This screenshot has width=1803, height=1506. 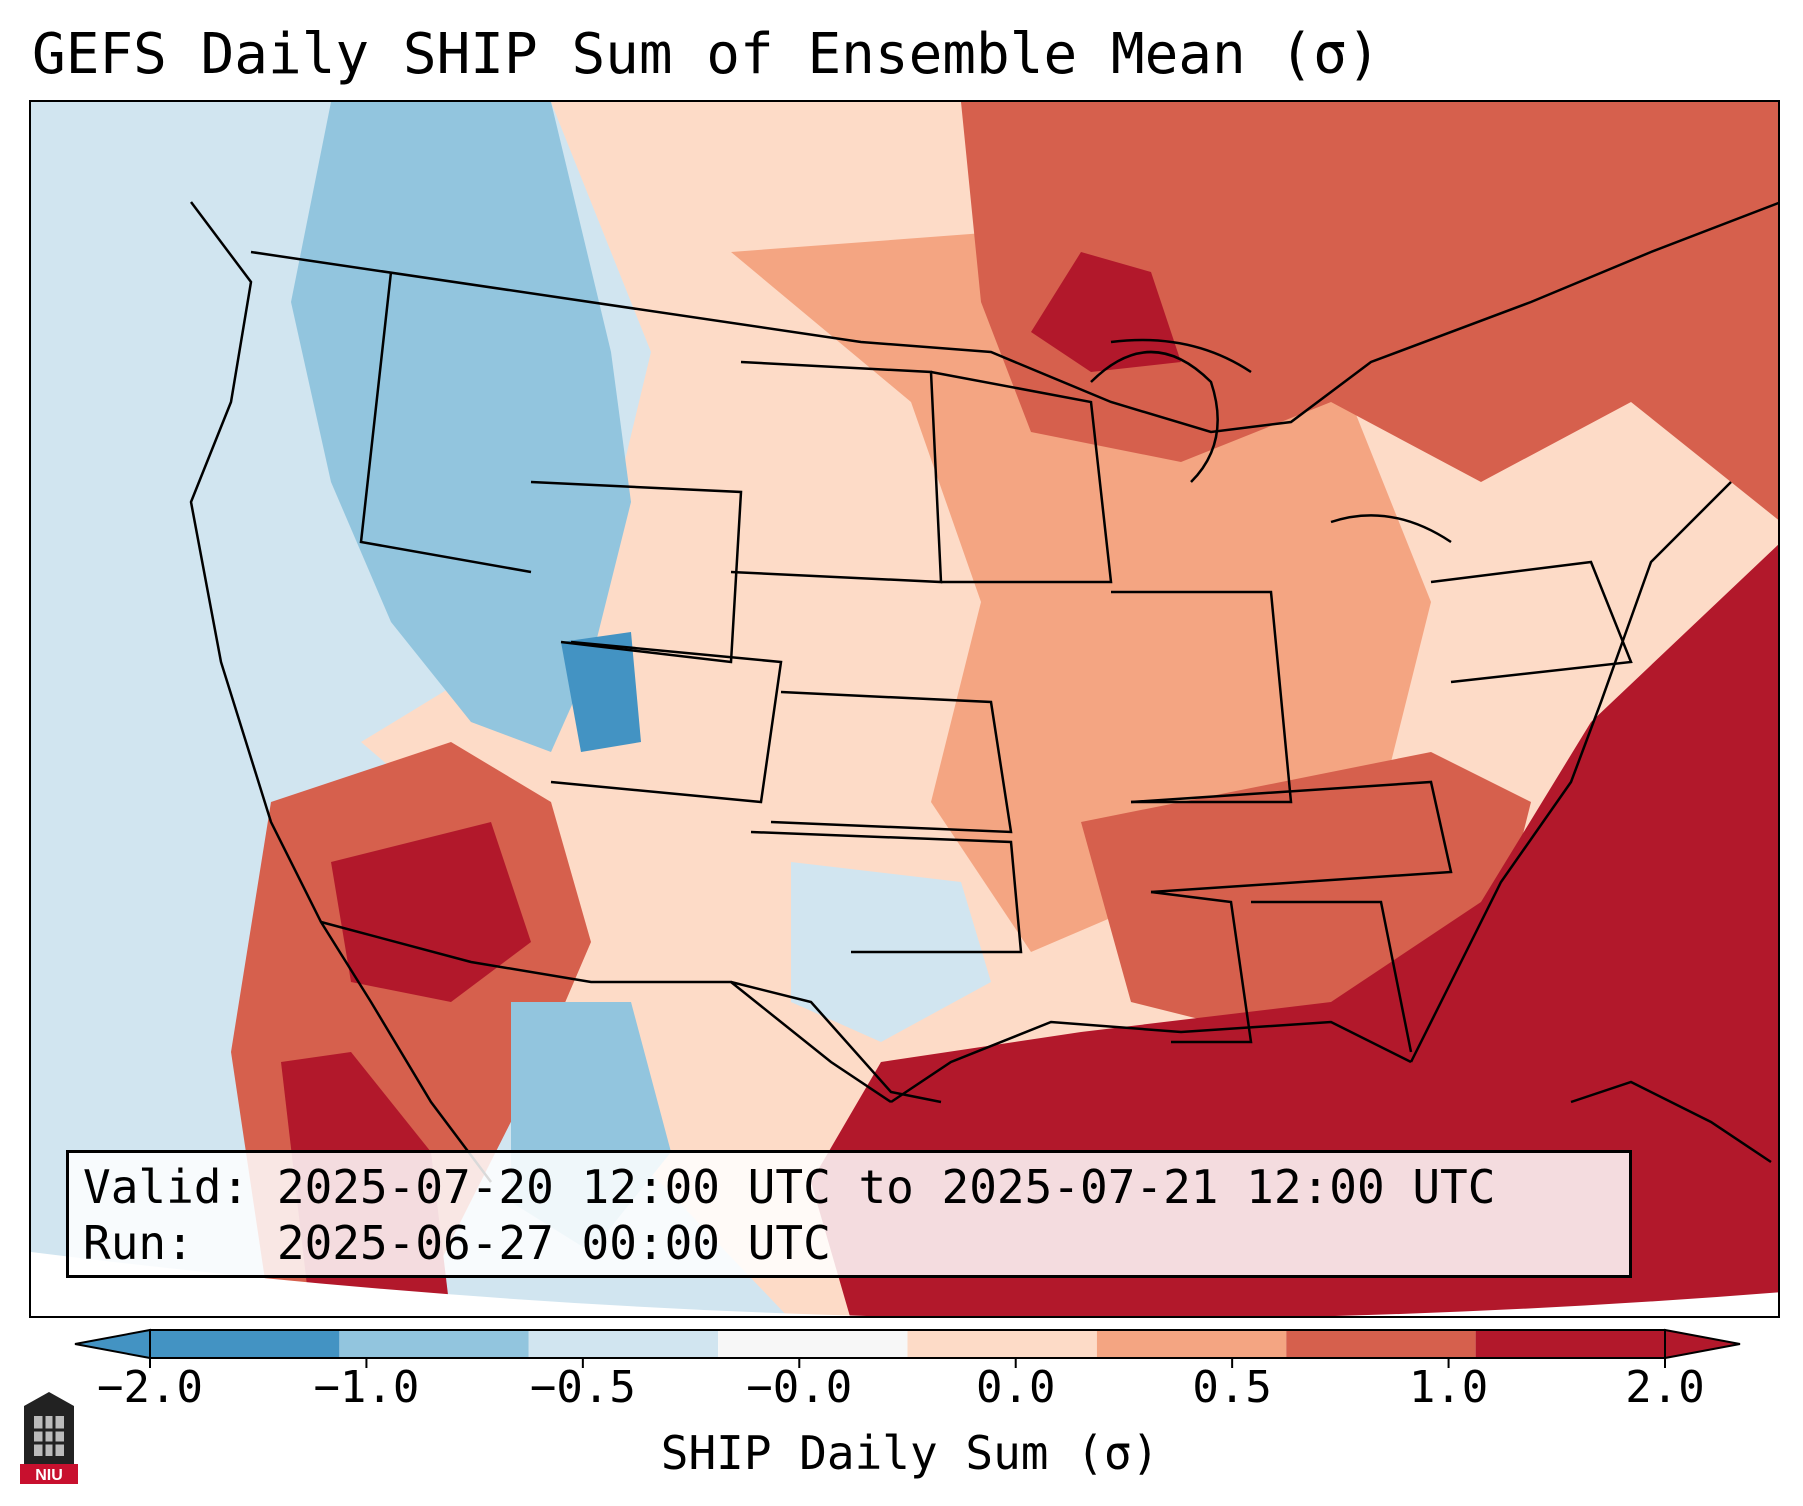 I want to click on kansas-border, so click(x=891, y=762).